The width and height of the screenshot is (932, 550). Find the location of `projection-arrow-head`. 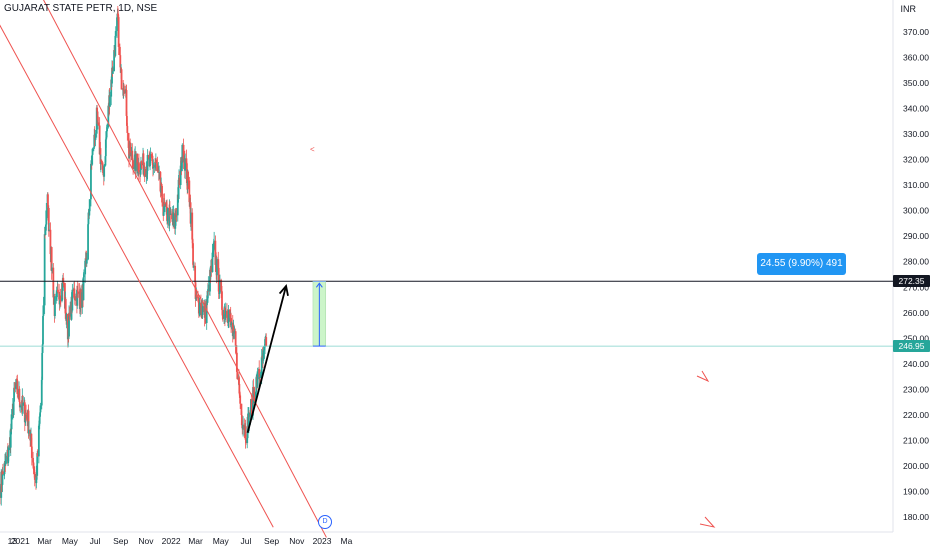

projection-arrow-head is located at coordinates (283, 289).